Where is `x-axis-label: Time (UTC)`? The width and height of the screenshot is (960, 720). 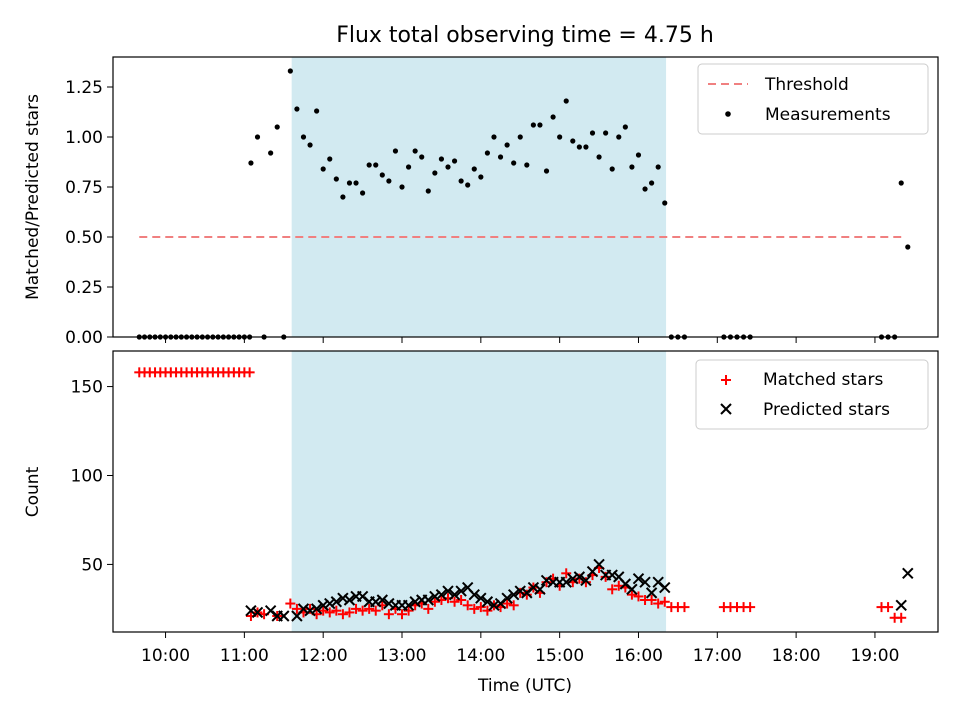 x-axis-label: Time (UTC) is located at coordinates (524, 686).